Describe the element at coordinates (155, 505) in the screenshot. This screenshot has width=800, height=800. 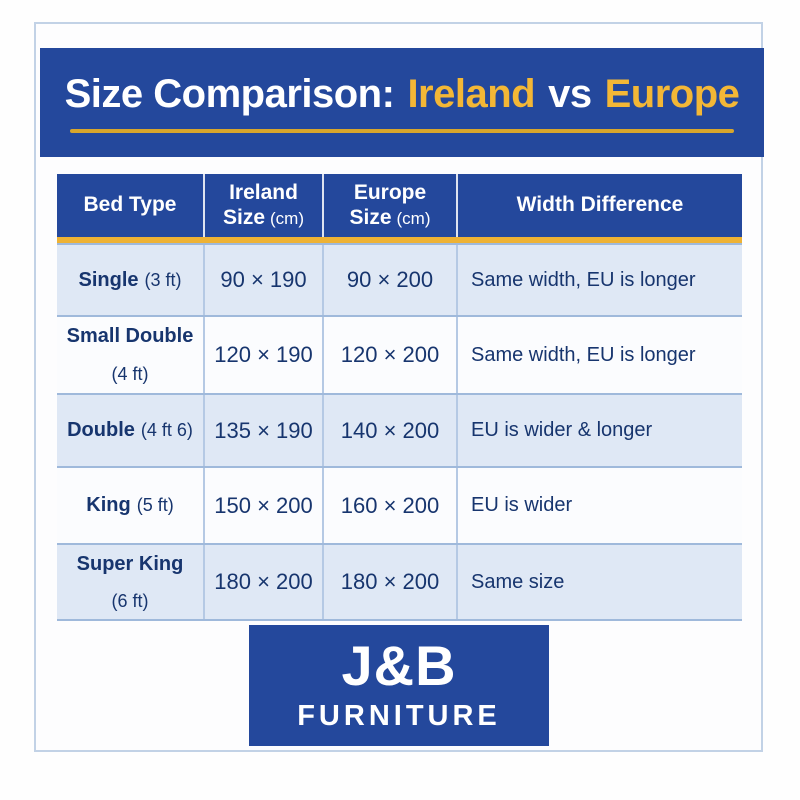
I see `bed-qualifier: (5 ft)` at that location.